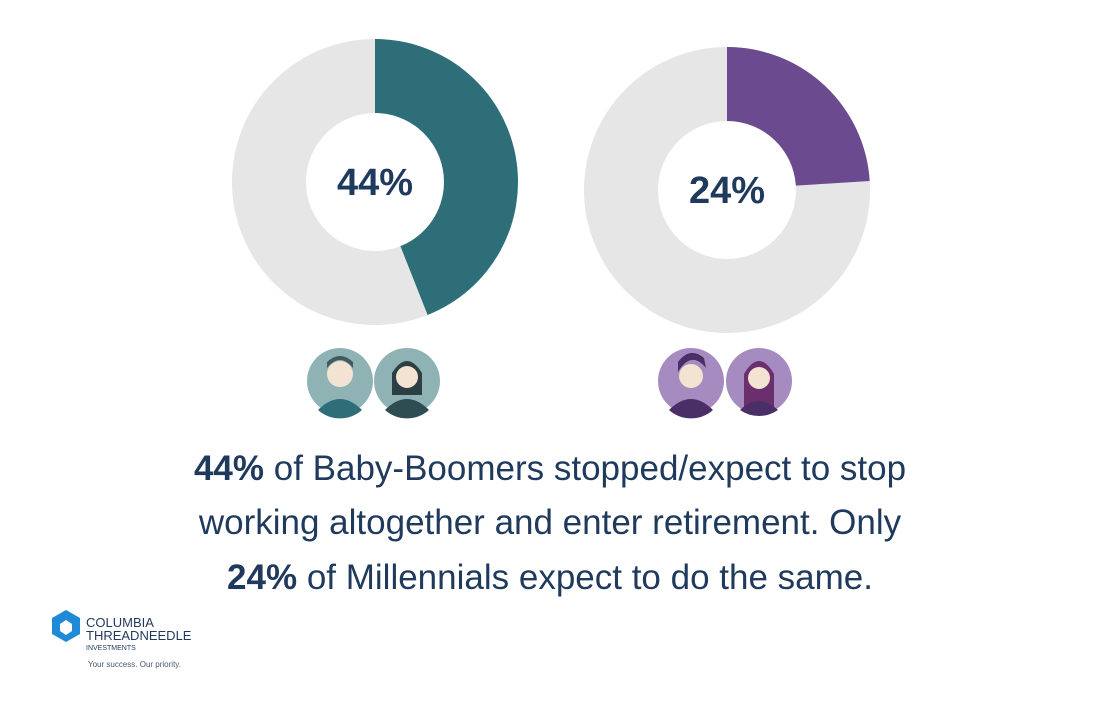 The height and width of the screenshot is (710, 1100). What do you see at coordinates (111, 648) in the screenshot?
I see `logo-text: INVESTMENTS` at bounding box center [111, 648].